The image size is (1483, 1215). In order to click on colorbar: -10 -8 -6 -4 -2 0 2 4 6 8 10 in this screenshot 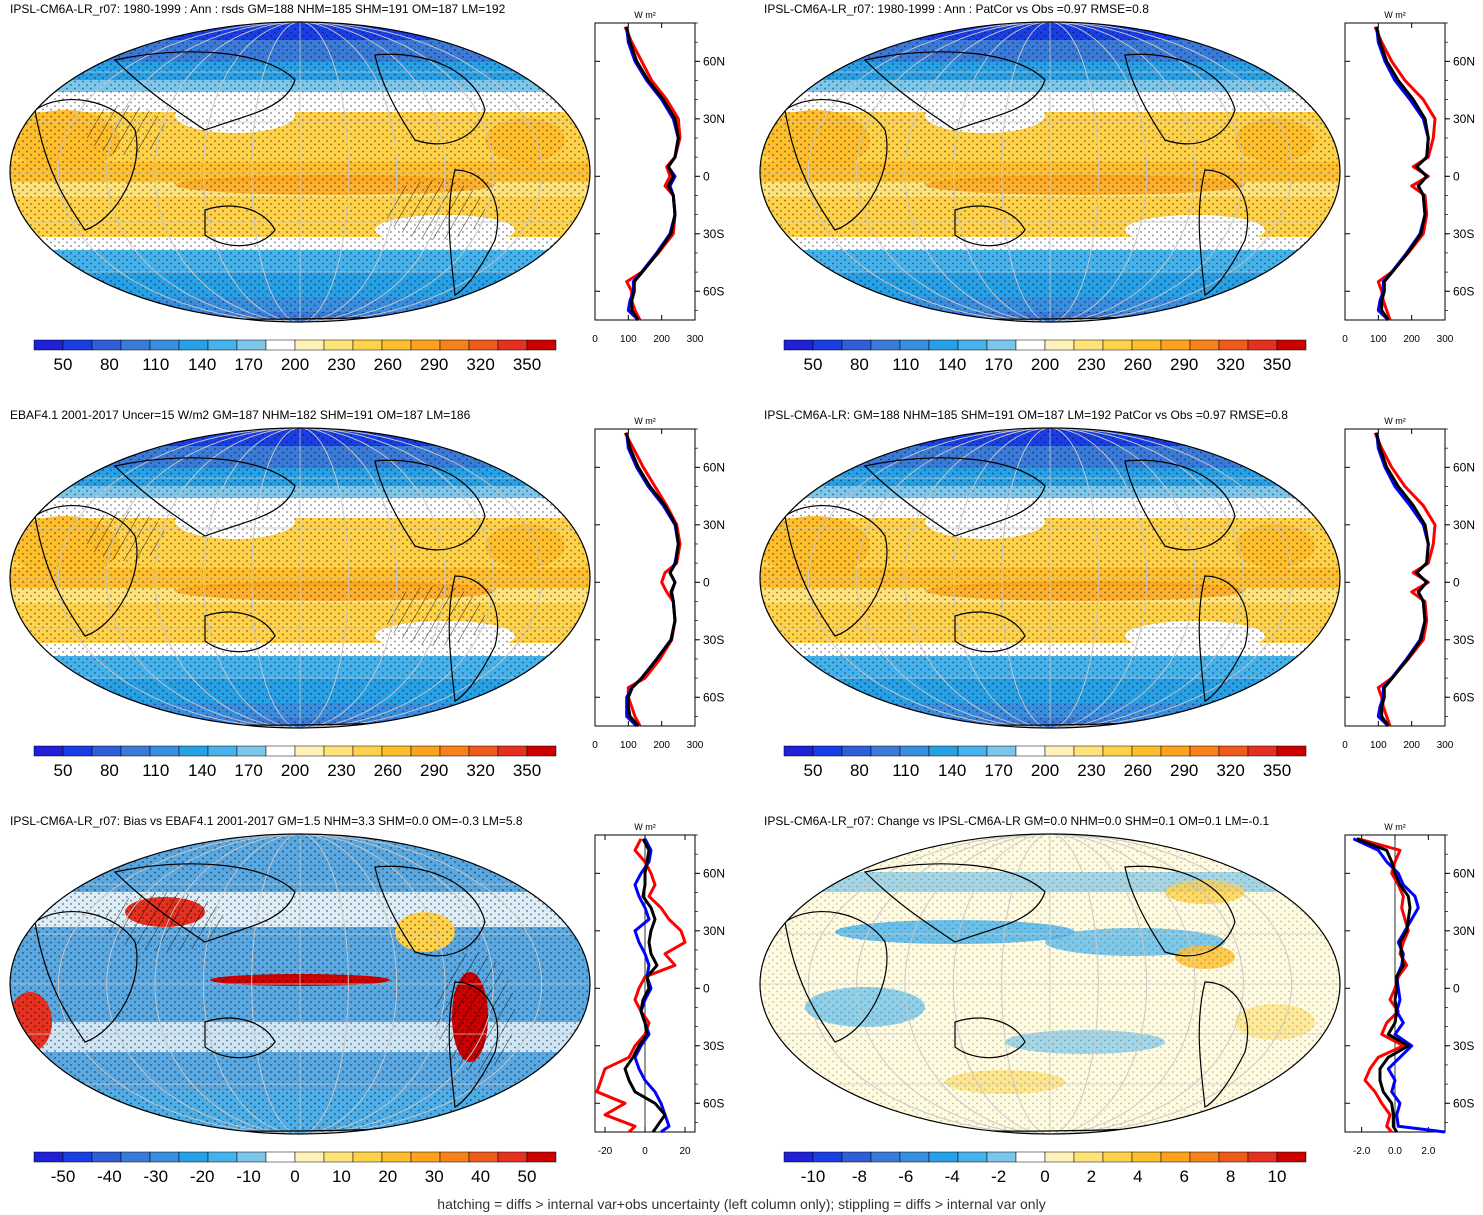, I will do `click(1045, 1168)`.